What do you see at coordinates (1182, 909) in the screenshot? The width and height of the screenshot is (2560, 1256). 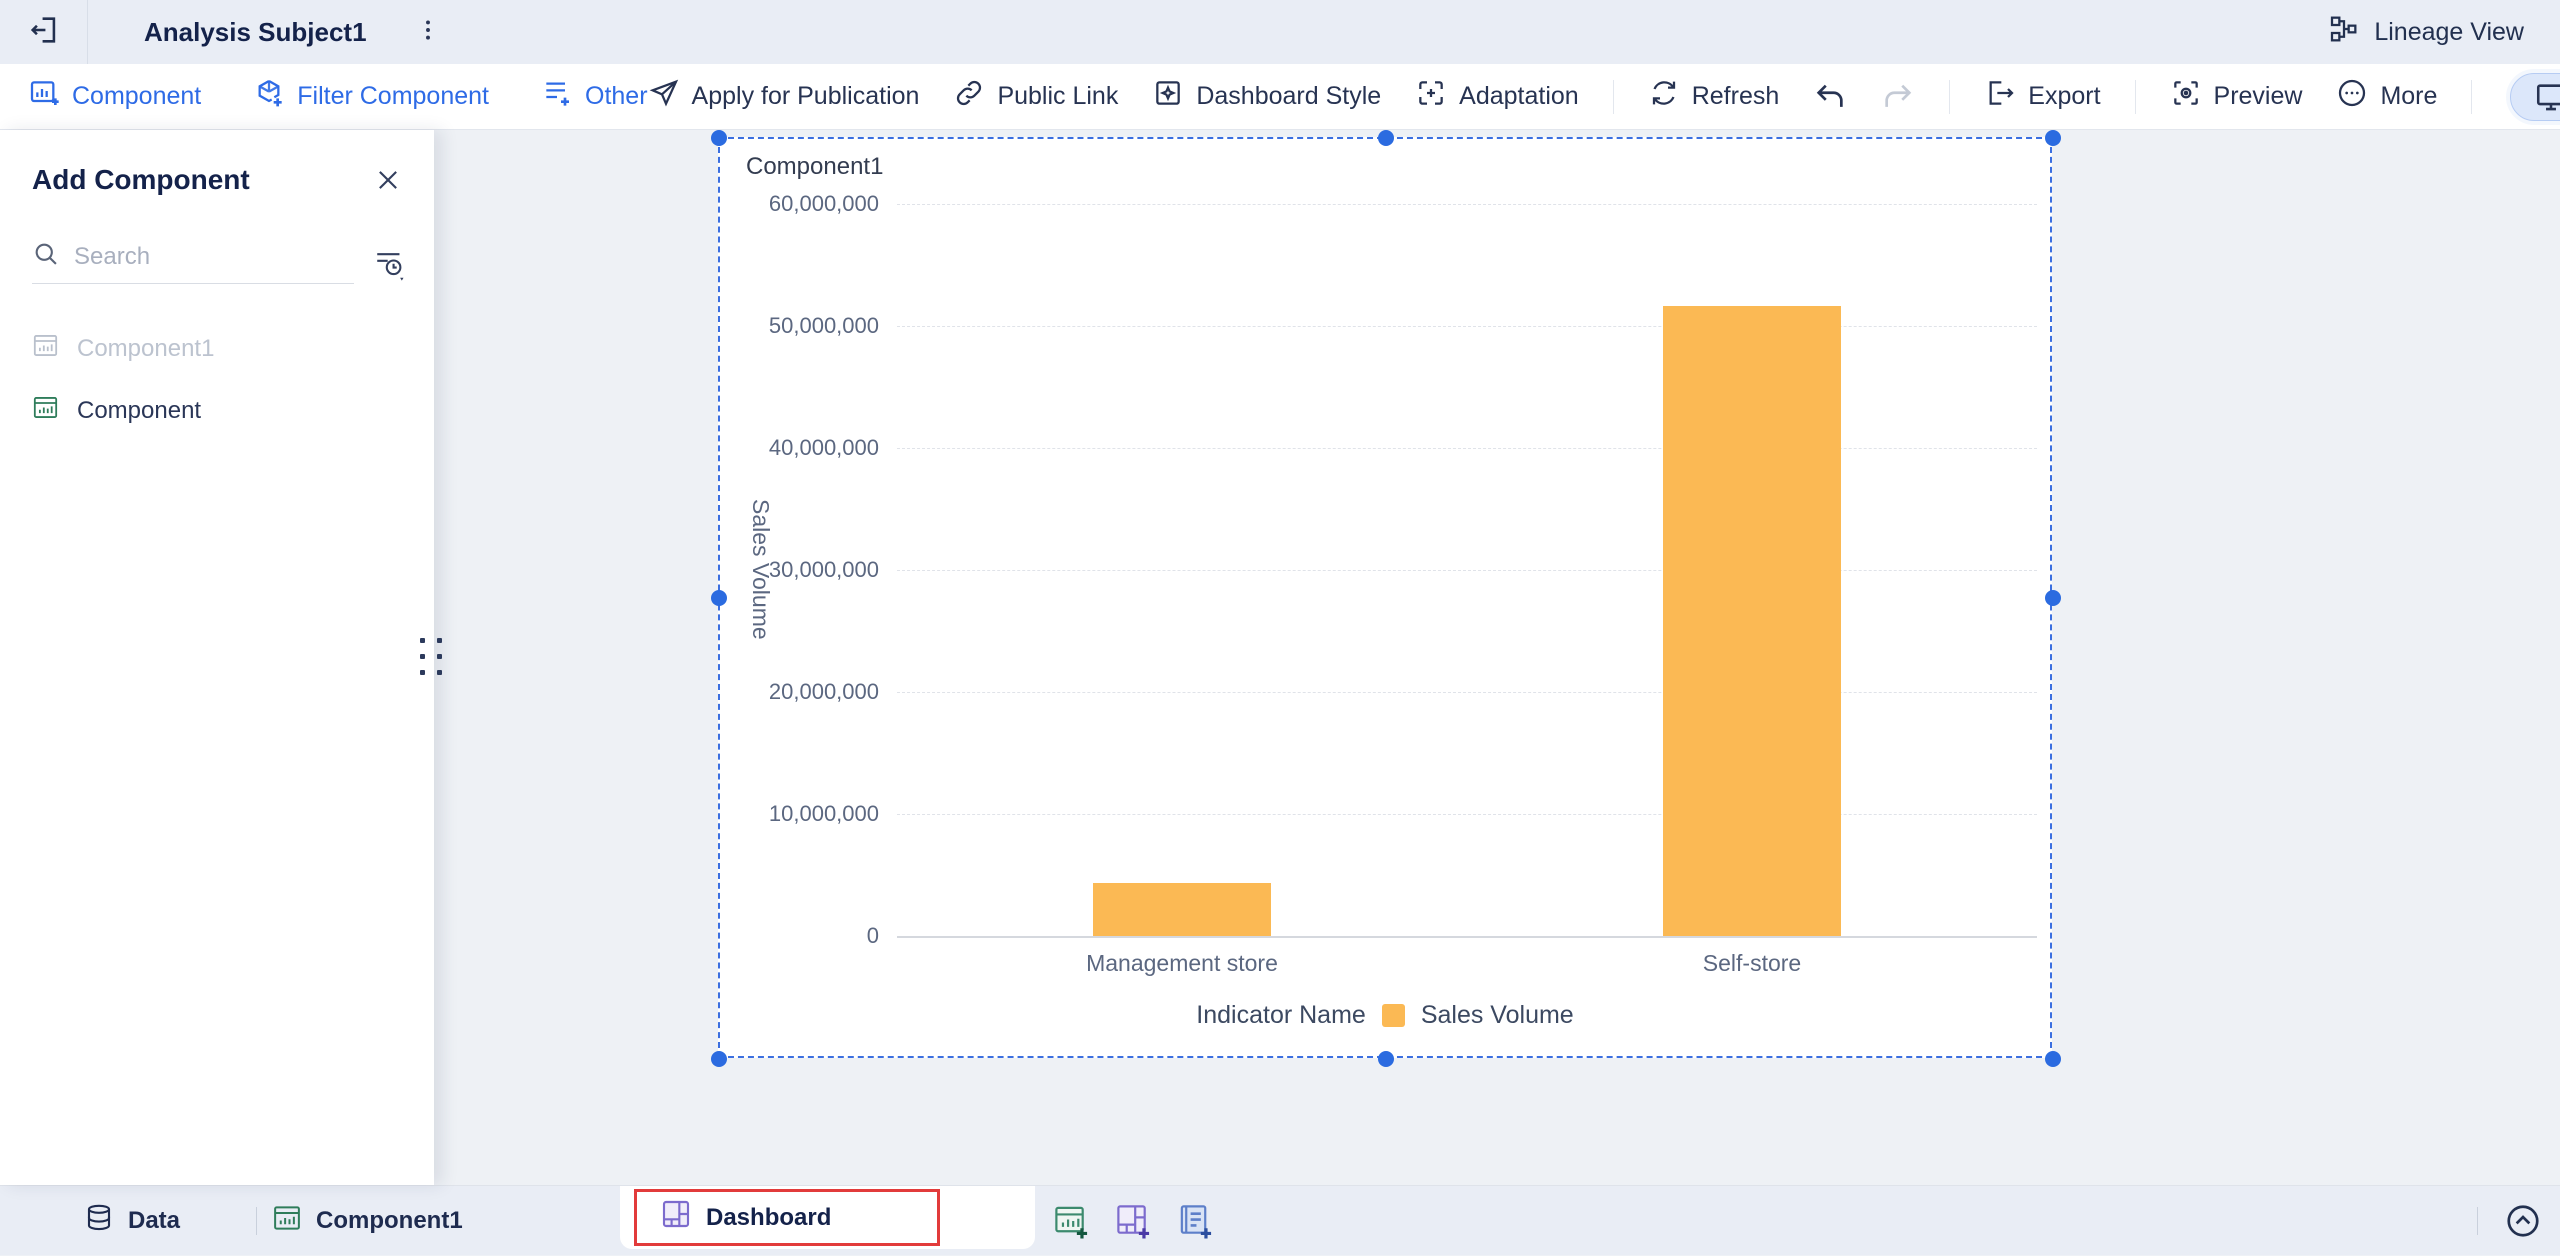 I see `bar-management-store` at bounding box center [1182, 909].